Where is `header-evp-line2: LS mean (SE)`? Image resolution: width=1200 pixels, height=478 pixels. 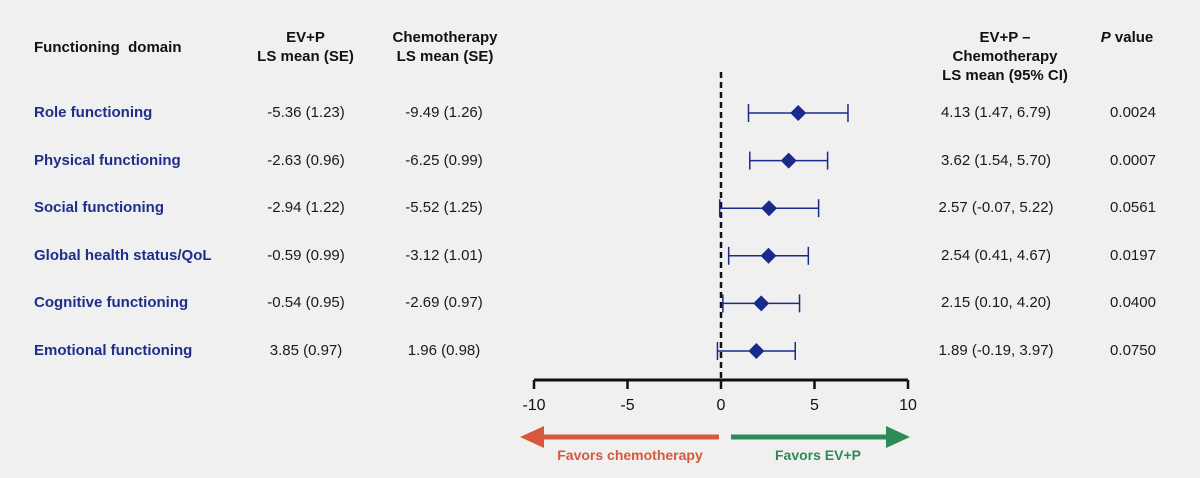
header-evp-line2: LS mean (SE) is located at coordinates (305, 56).